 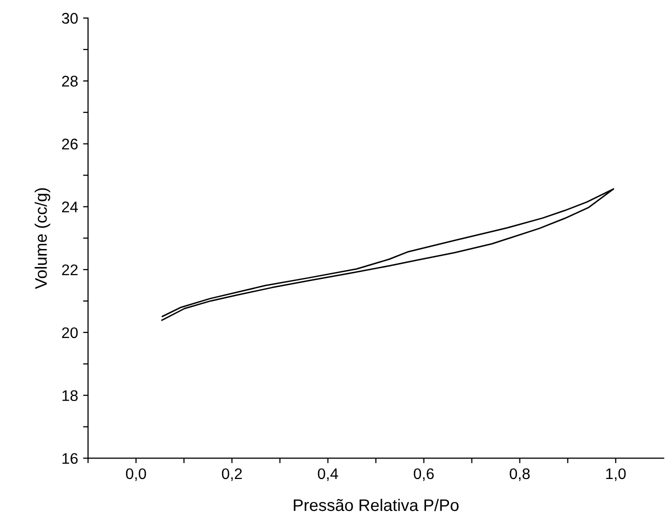 What do you see at coordinates (70, 207) in the screenshot?
I see `y-tick-label: 24` at bounding box center [70, 207].